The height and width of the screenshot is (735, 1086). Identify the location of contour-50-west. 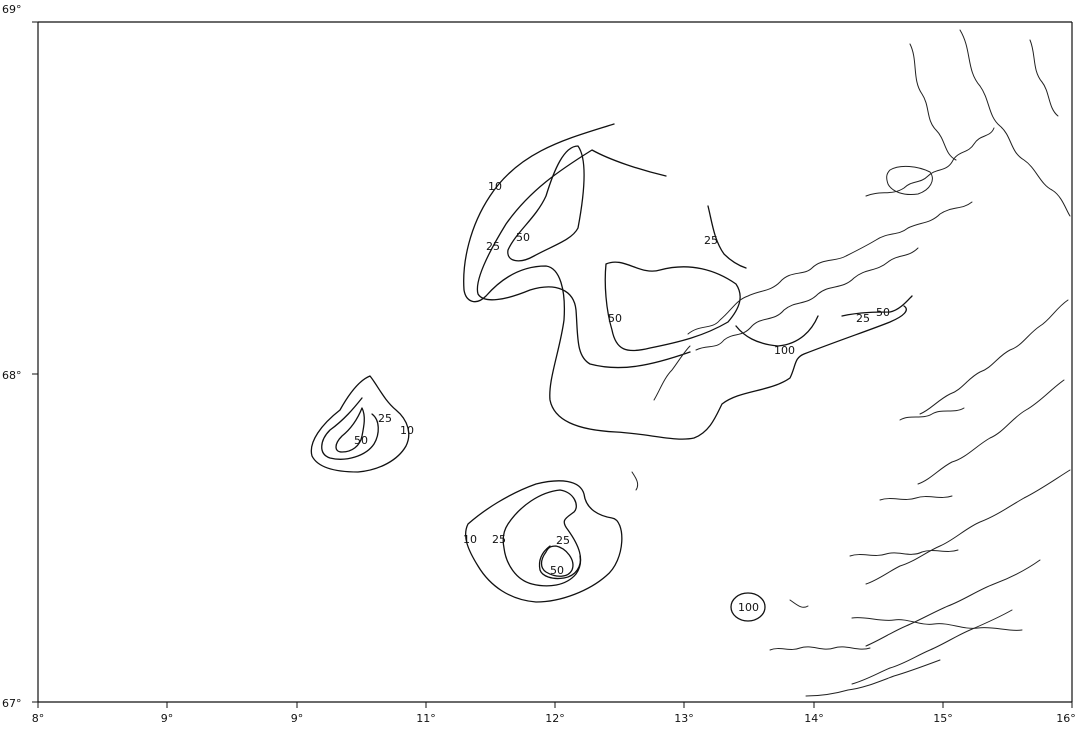
(350, 430).